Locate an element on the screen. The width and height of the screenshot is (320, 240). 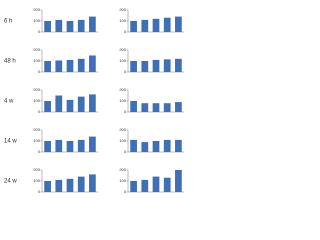
row-label: 6 h is located at coordinates (8, 22).